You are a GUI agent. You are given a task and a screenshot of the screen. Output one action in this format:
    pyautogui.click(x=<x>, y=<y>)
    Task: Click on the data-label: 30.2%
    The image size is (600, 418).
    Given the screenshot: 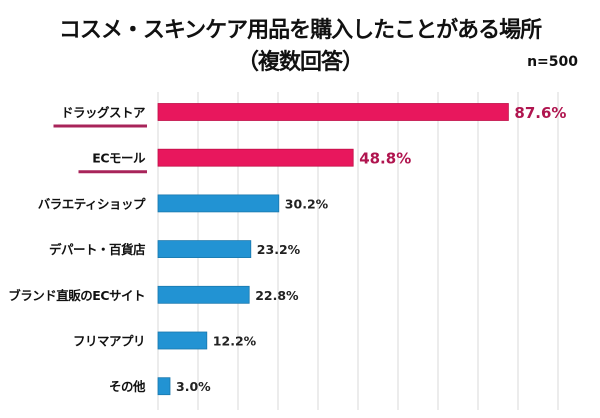 What is the action you would take?
    pyautogui.click(x=307, y=203)
    